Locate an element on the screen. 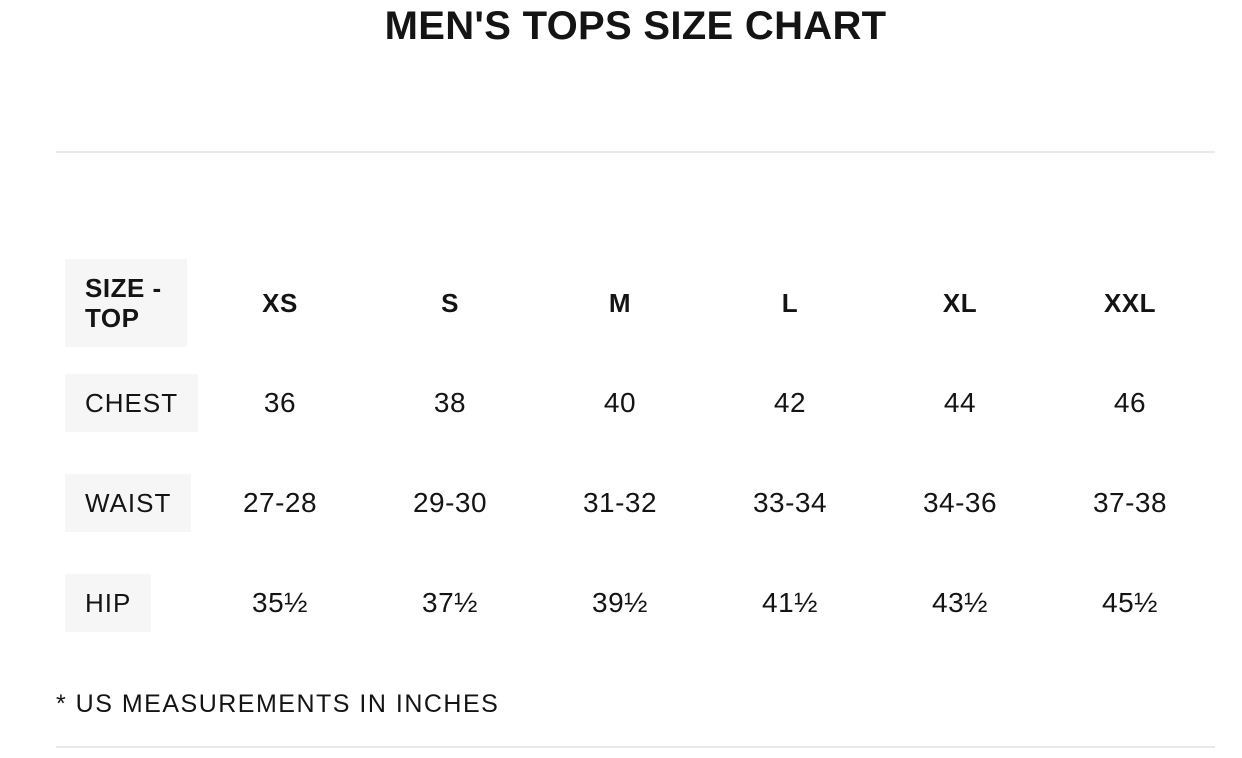  chest-value-xxl: 46 is located at coordinates (1130, 402).